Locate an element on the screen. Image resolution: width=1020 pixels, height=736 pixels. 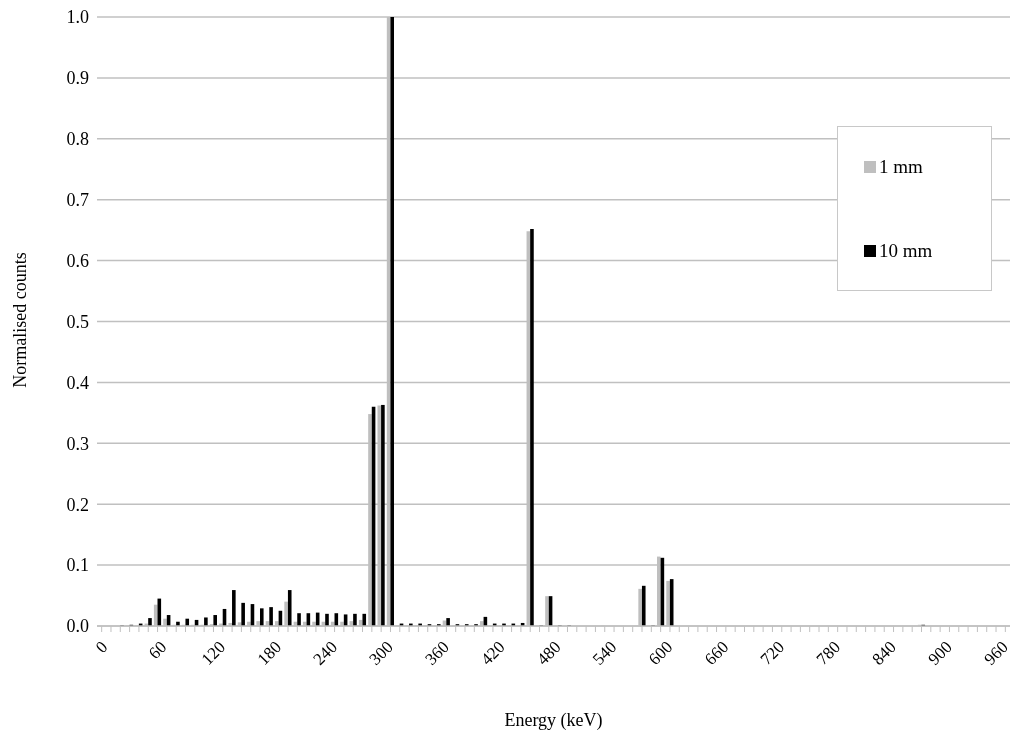
x-tick-label: 840 is located at coordinates (884, 653).